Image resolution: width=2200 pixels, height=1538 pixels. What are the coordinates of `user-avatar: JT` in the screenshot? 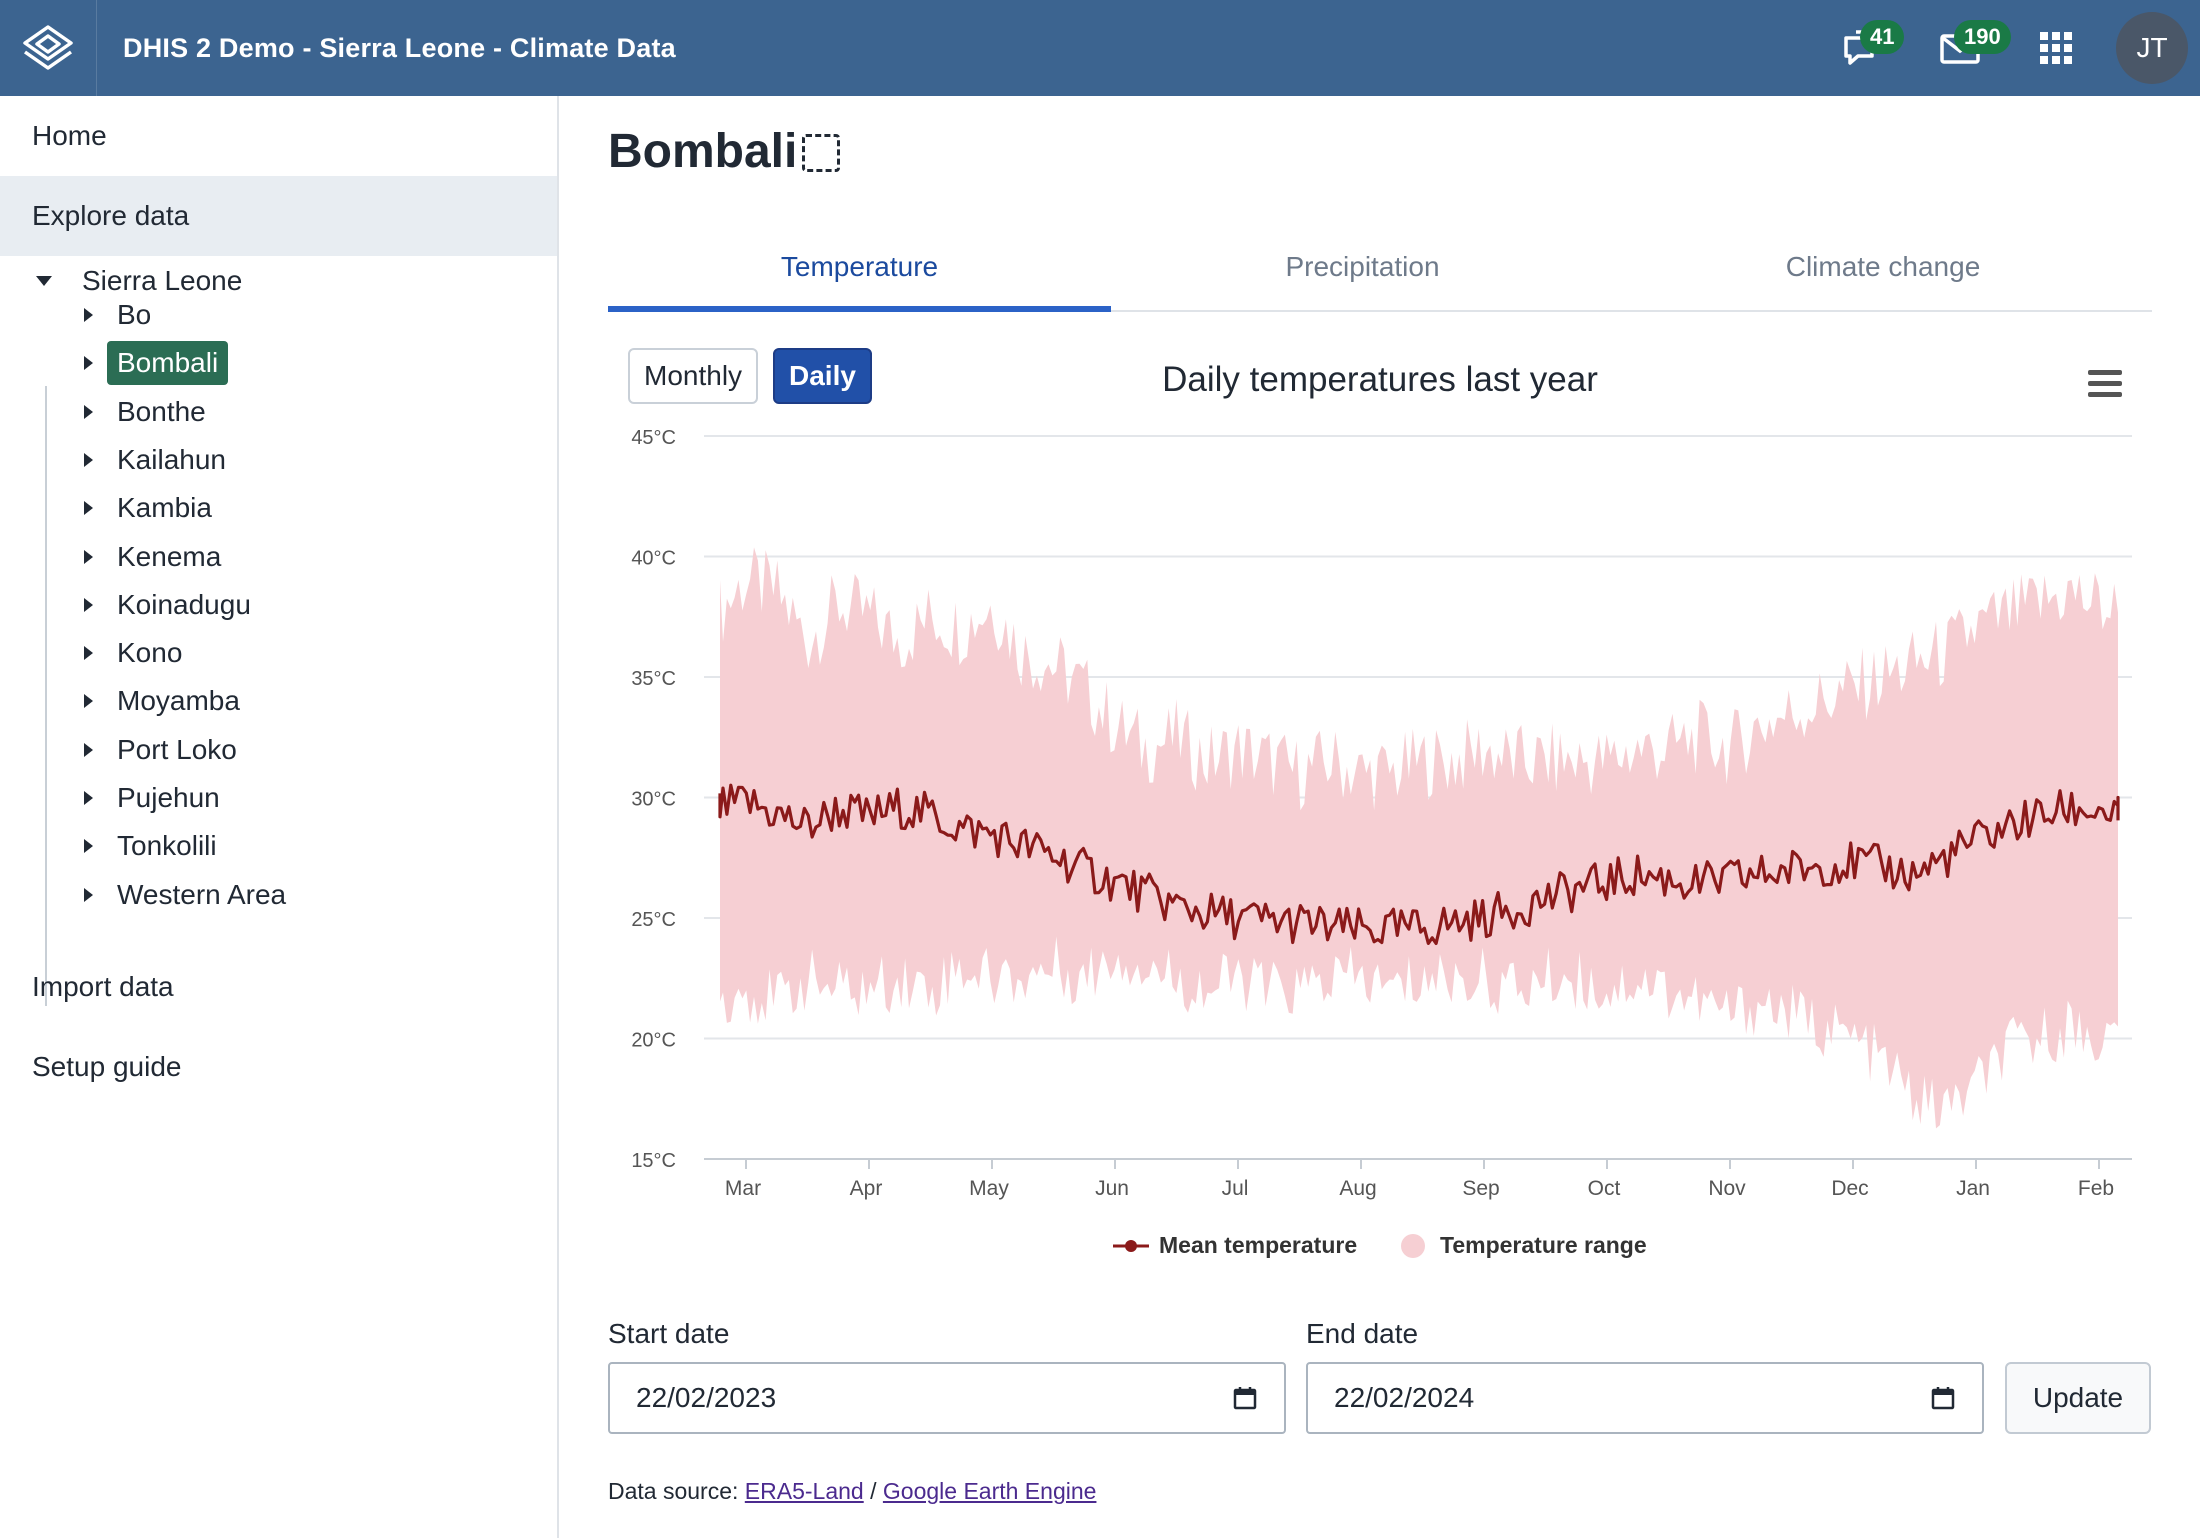 It's located at (2152, 48).